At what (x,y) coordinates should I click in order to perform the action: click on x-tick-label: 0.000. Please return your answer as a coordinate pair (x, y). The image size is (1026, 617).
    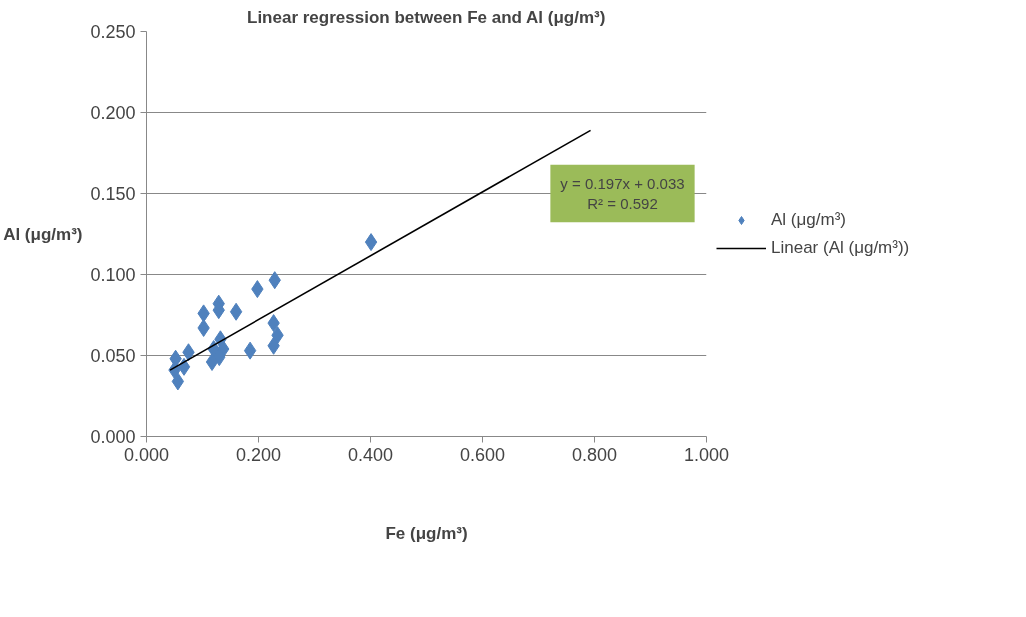
    Looking at the image, I should click on (146, 454).